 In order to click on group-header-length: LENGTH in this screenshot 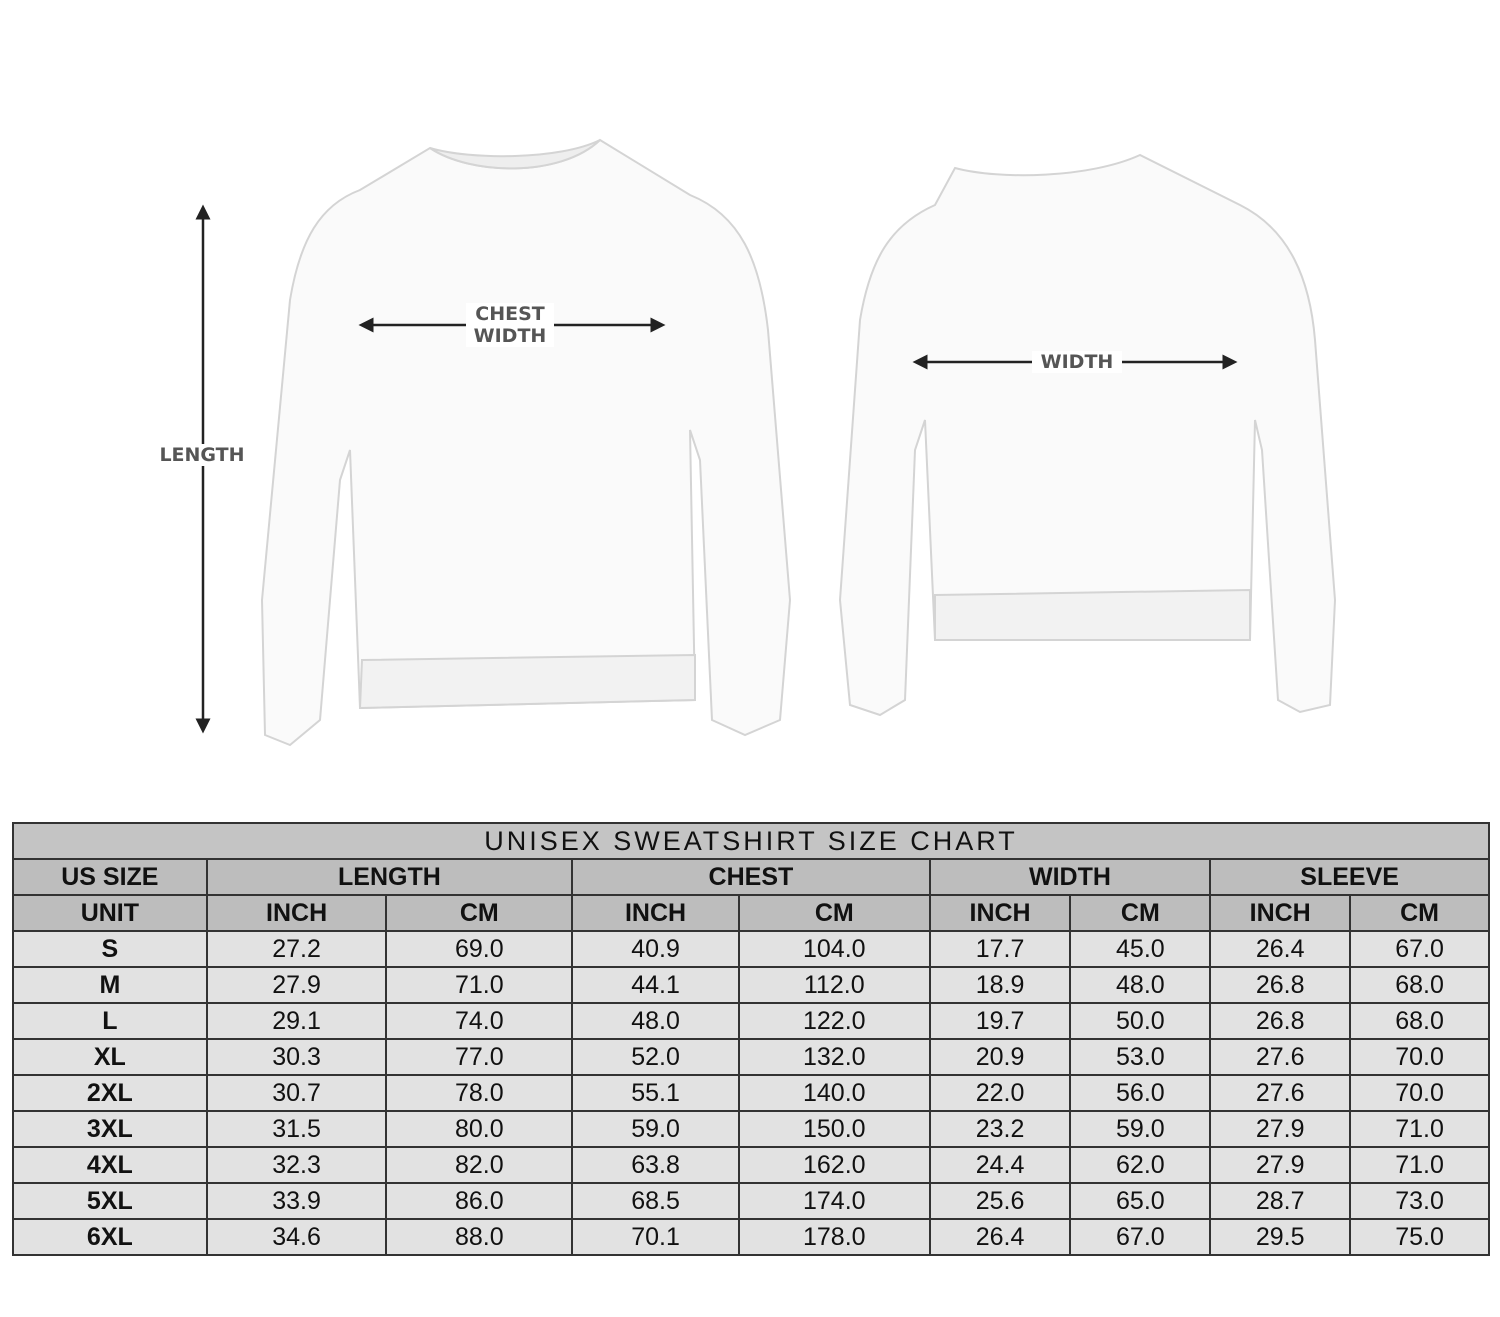, I will do `click(389, 877)`.